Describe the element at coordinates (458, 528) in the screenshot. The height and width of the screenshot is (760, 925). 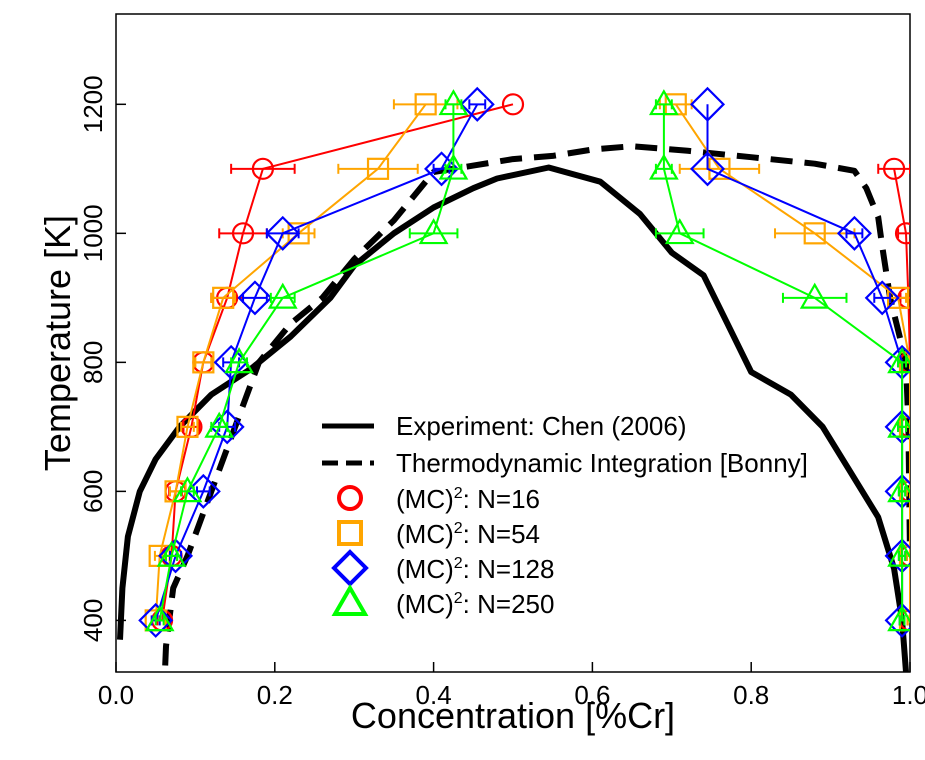
I see `legend-n54-sup: 2` at that location.